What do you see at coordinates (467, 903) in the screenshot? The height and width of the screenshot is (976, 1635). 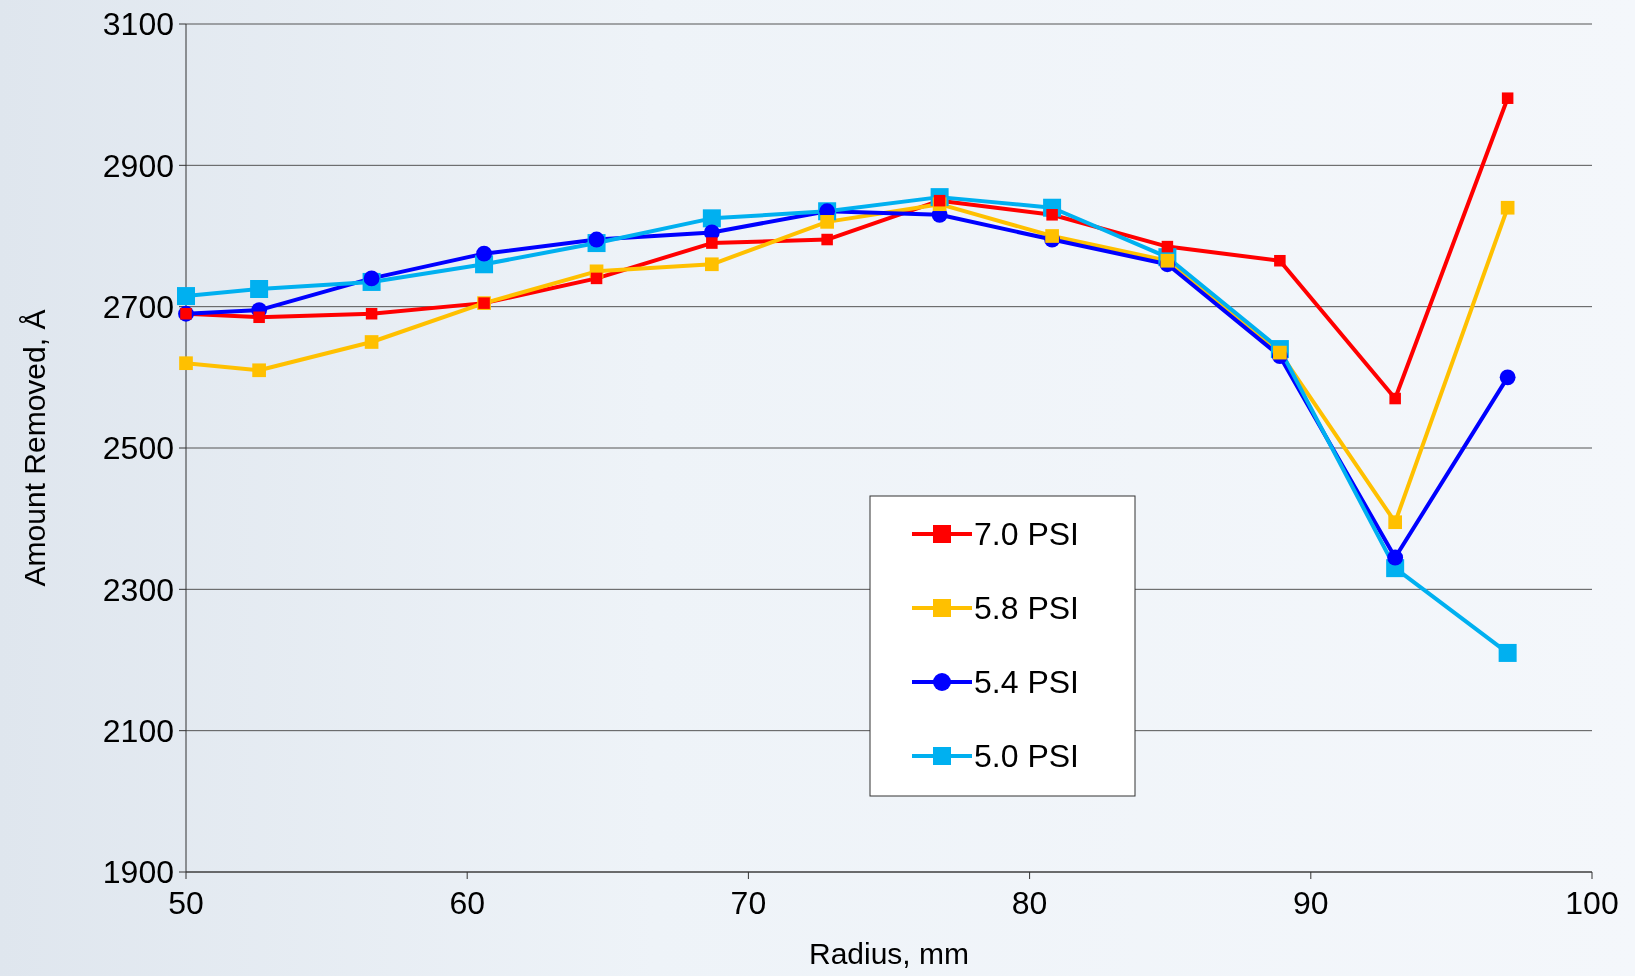 I see `x-tick-label: 60` at bounding box center [467, 903].